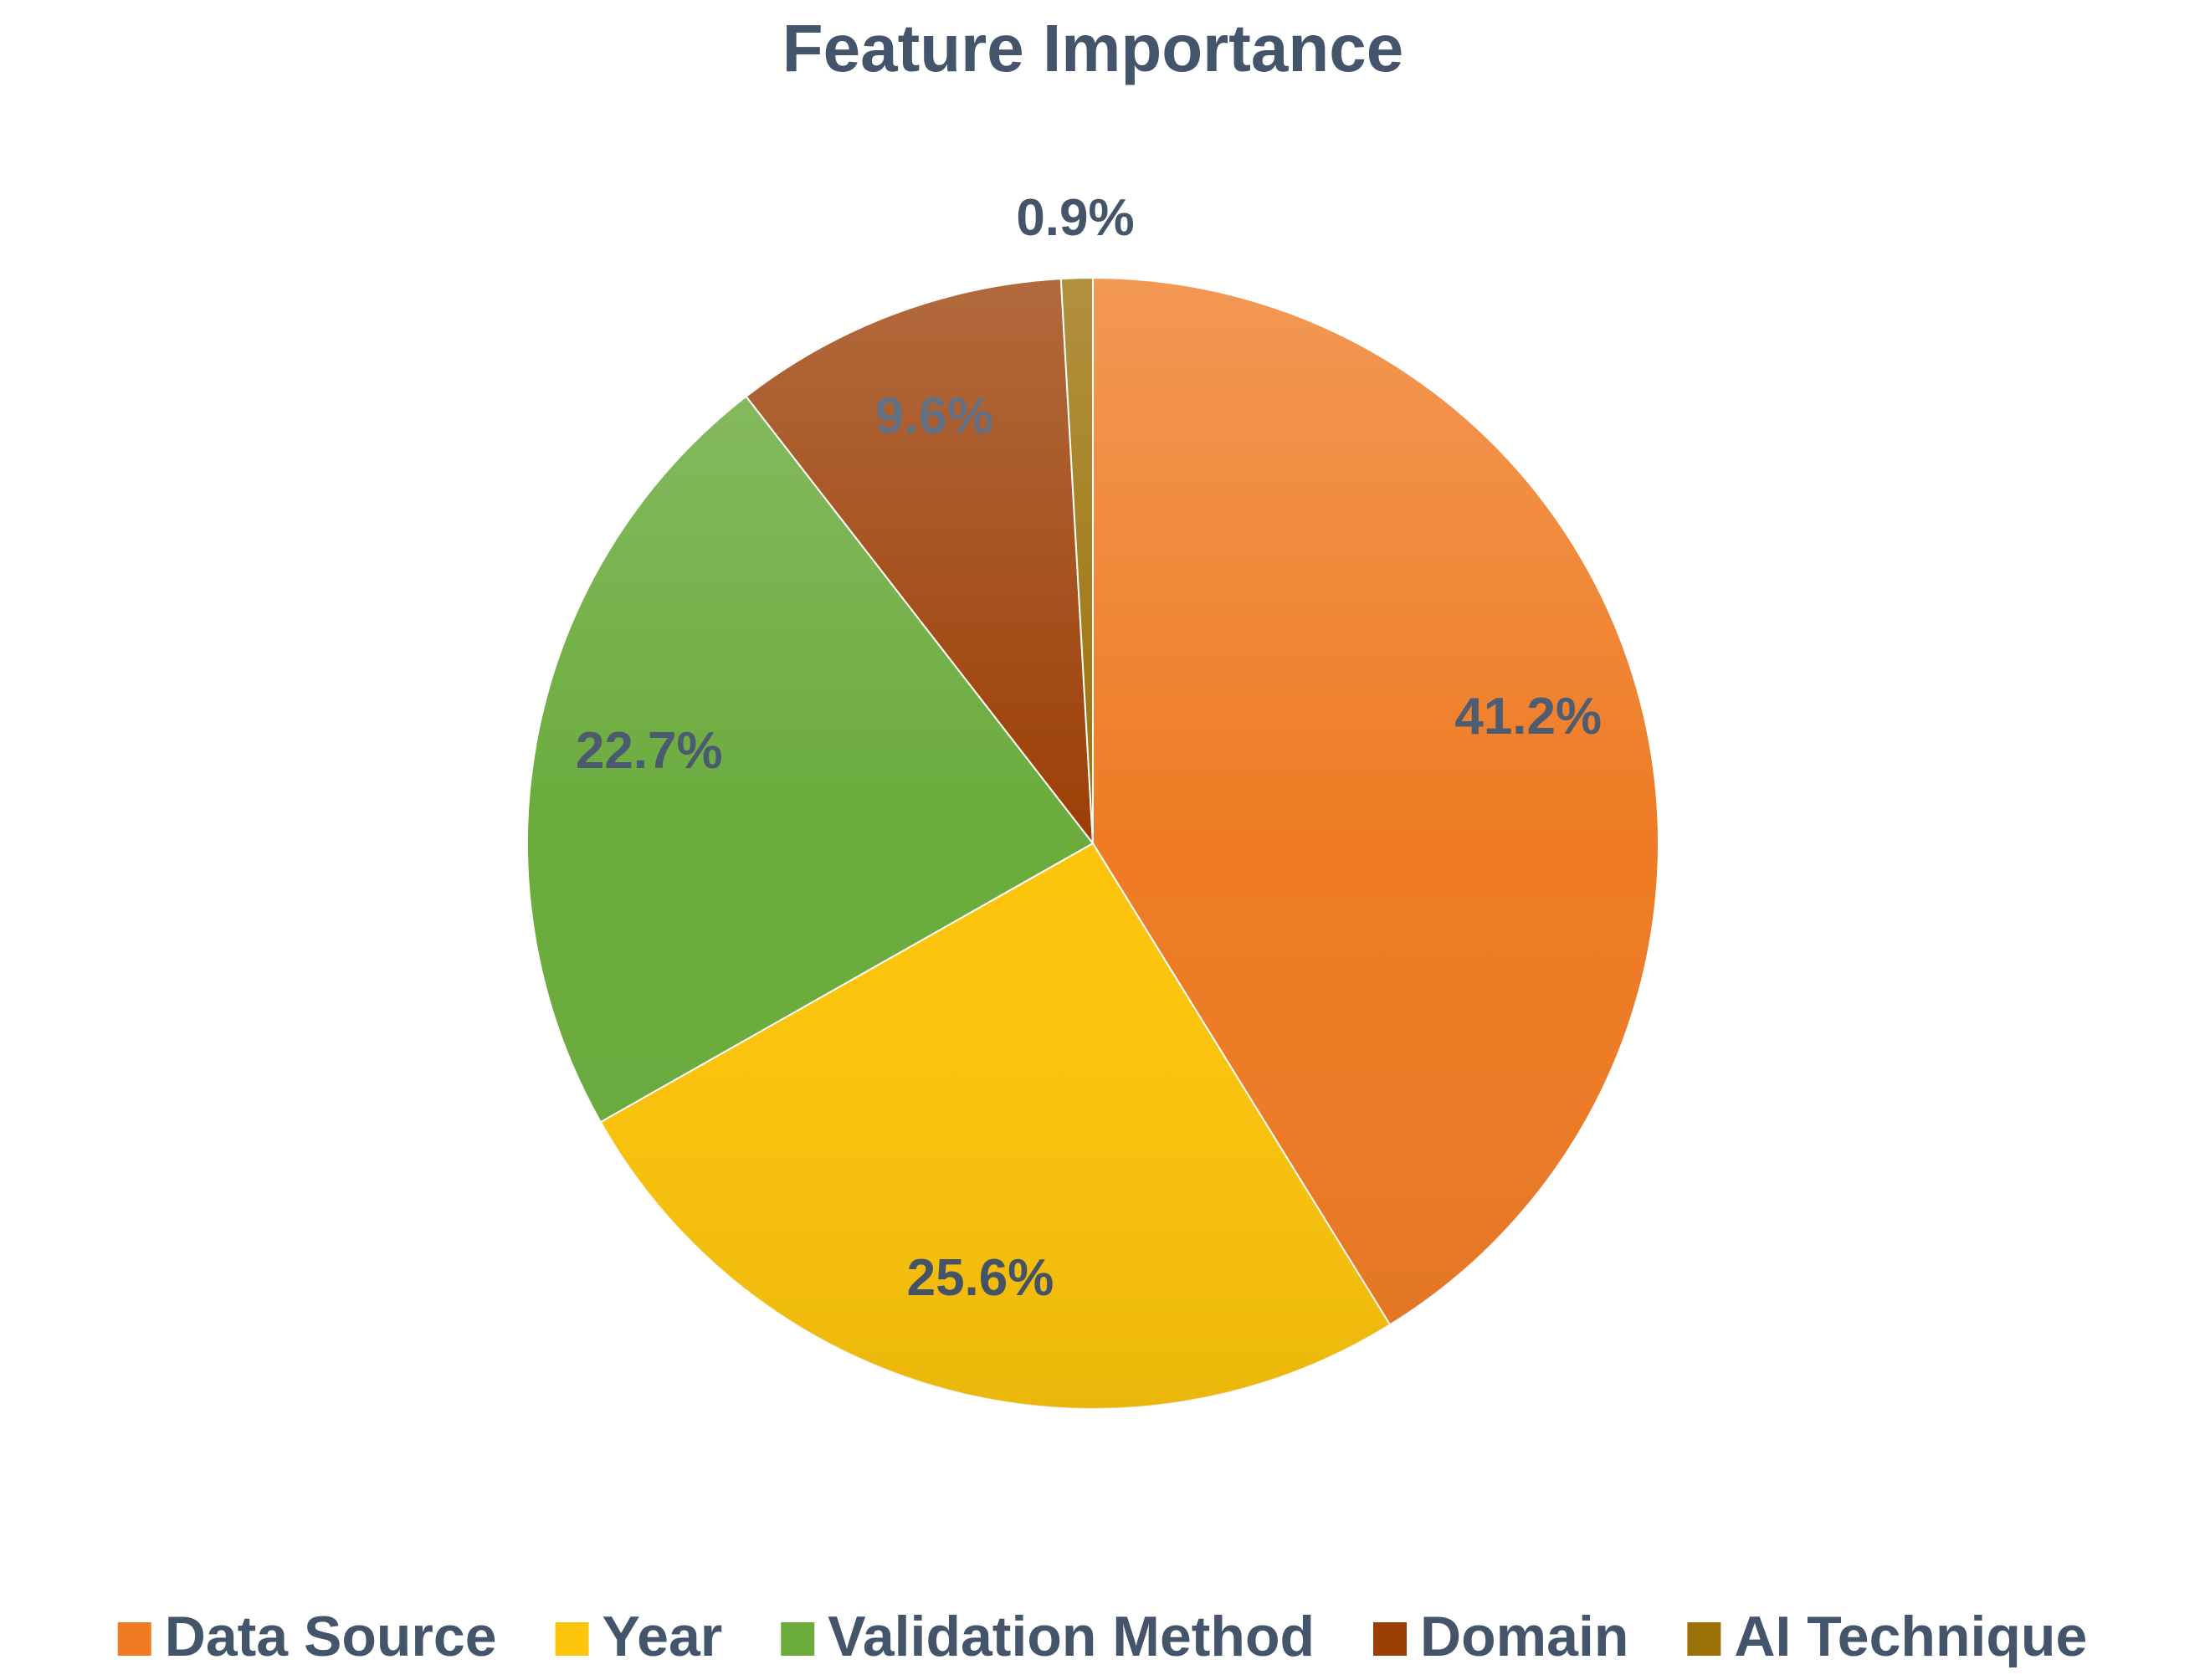 The height and width of the screenshot is (1680, 2205). What do you see at coordinates (1092, 48) in the screenshot?
I see `chart-title: Feature Importance` at bounding box center [1092, 48].